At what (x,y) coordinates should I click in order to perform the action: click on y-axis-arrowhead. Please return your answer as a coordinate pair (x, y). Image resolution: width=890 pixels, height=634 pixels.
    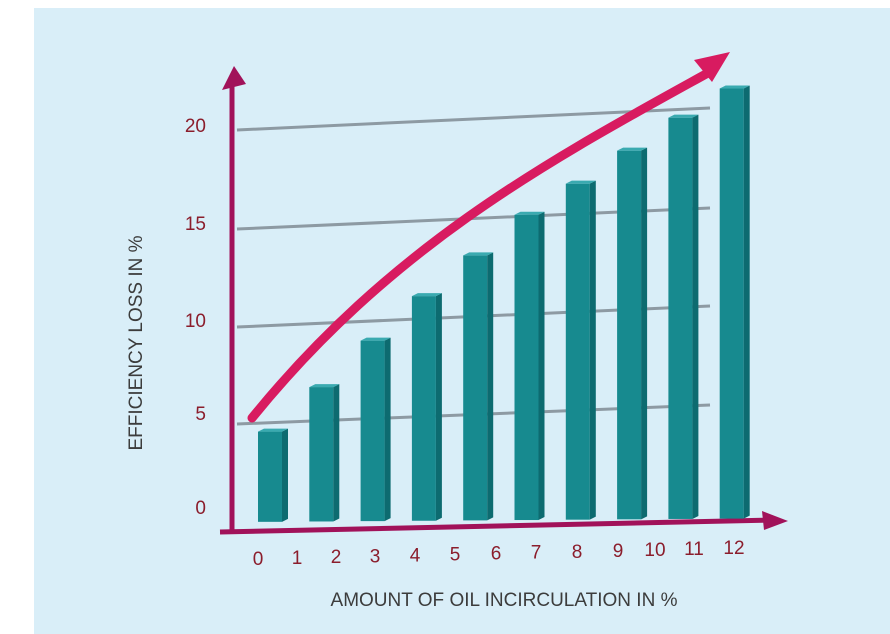
    Looking at the image, I should click on (234, 78).